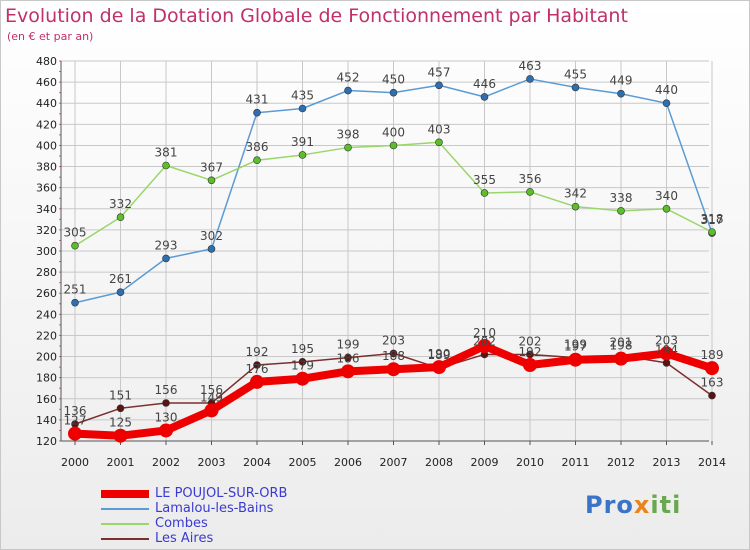  I want to click on y-tick-label-300: 300, so click(46, 251).